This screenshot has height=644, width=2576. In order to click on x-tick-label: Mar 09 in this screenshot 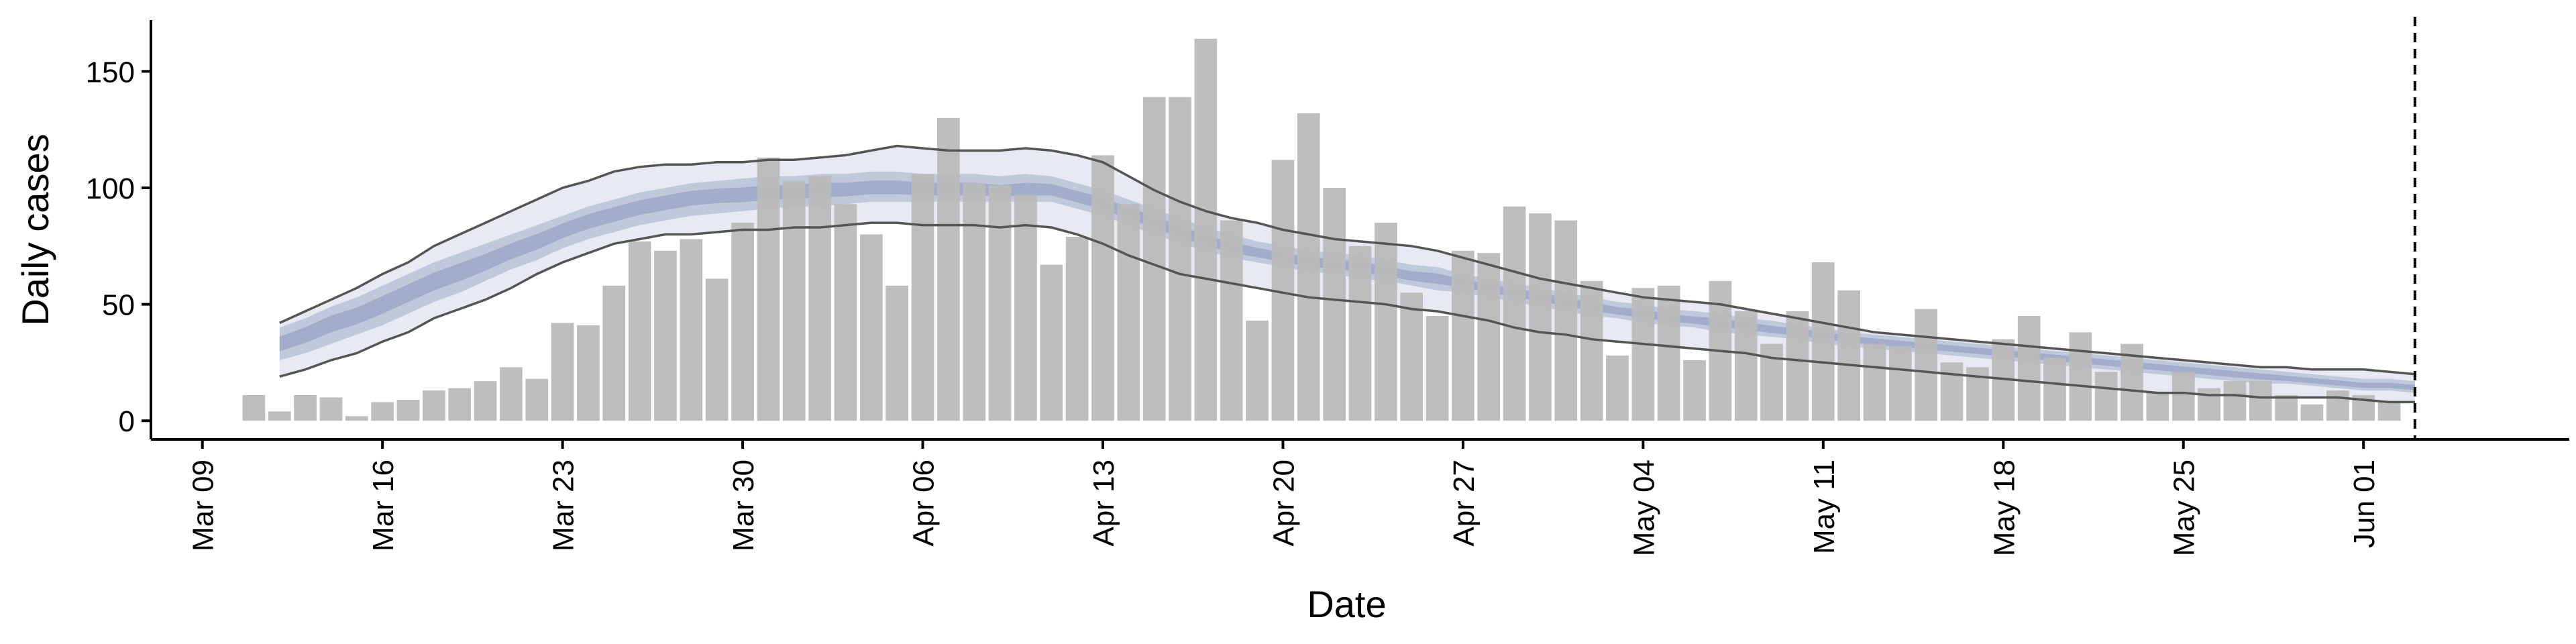, I will do `click(203, 505)`.